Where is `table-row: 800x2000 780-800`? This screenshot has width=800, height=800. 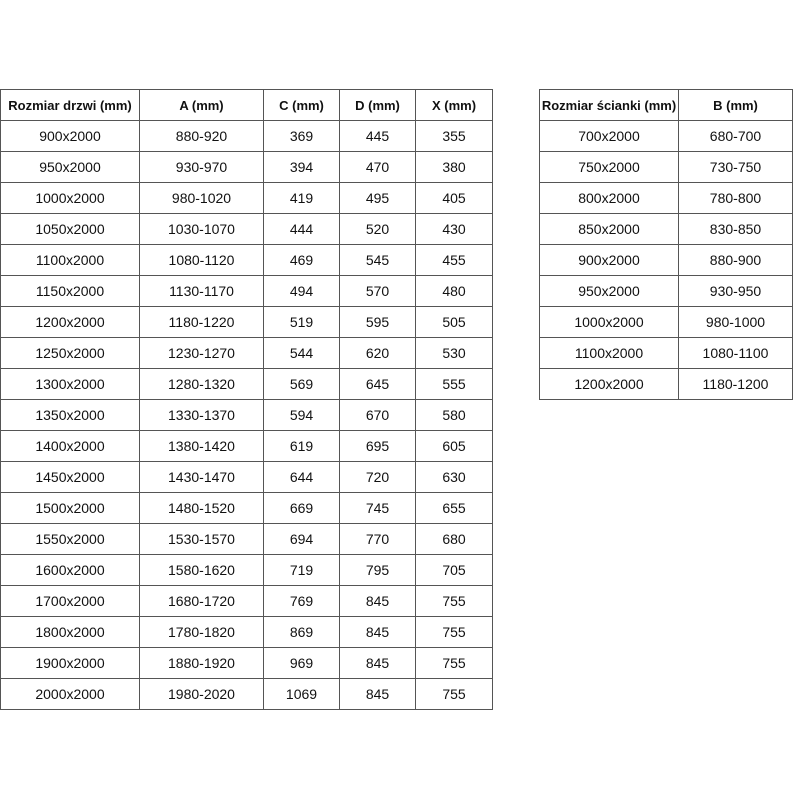
table-row: 800x2000 780-800 is located at coordinates (666, 198).